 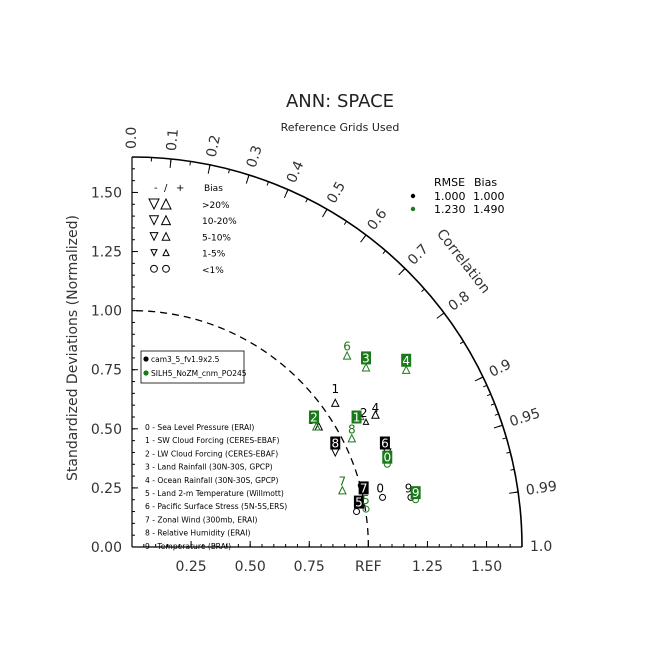 What do you see at coordinates (73, 348) in the screenshot?
I see `y-axis-label: Standardized Deviations (Normalized)` at bounding box center [73, 348].